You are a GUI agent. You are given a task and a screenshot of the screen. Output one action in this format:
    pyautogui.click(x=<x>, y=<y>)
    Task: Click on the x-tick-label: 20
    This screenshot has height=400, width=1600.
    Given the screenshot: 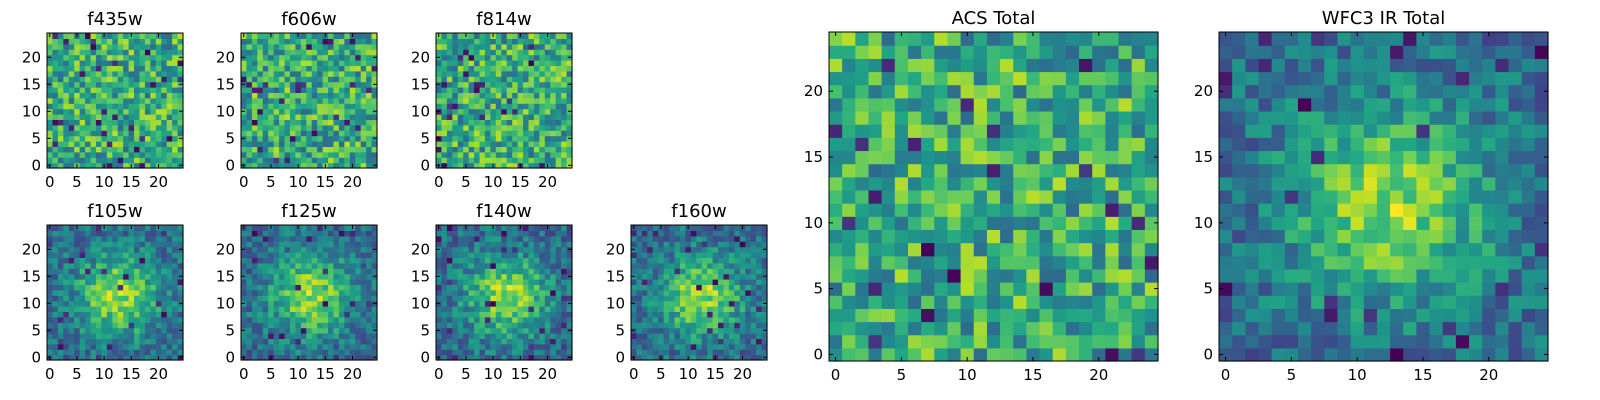 What is the action you would take?
    pyautogui.click(x=352, y=374)
    